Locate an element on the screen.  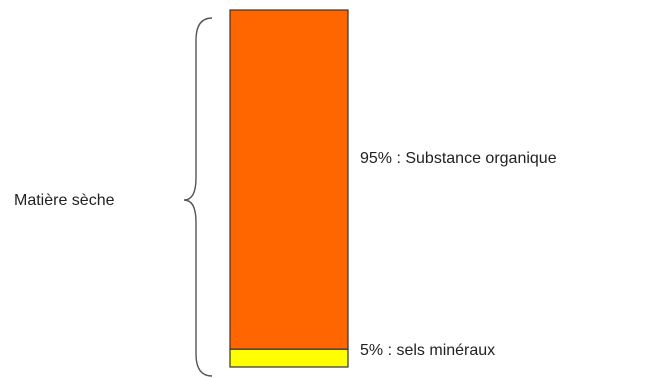
segment-label-organic: 95% : Substance organique is located at coordinates (458, 158).